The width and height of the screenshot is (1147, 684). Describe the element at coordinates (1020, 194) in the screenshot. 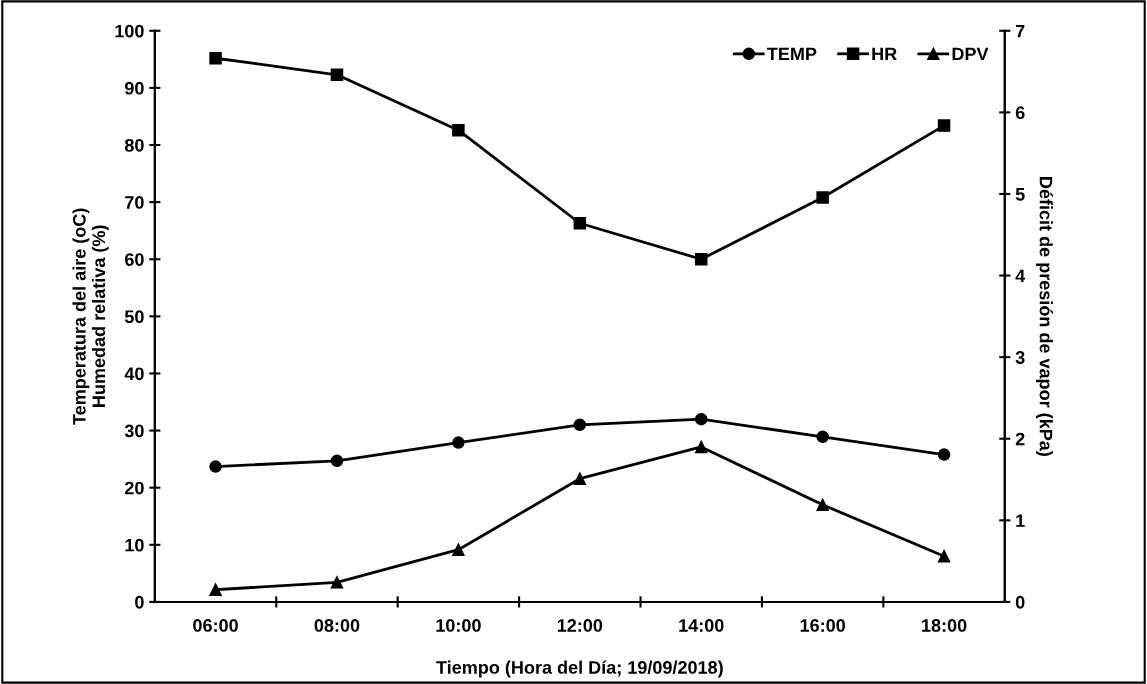

I see `y2-tick-label: 5` at that location.